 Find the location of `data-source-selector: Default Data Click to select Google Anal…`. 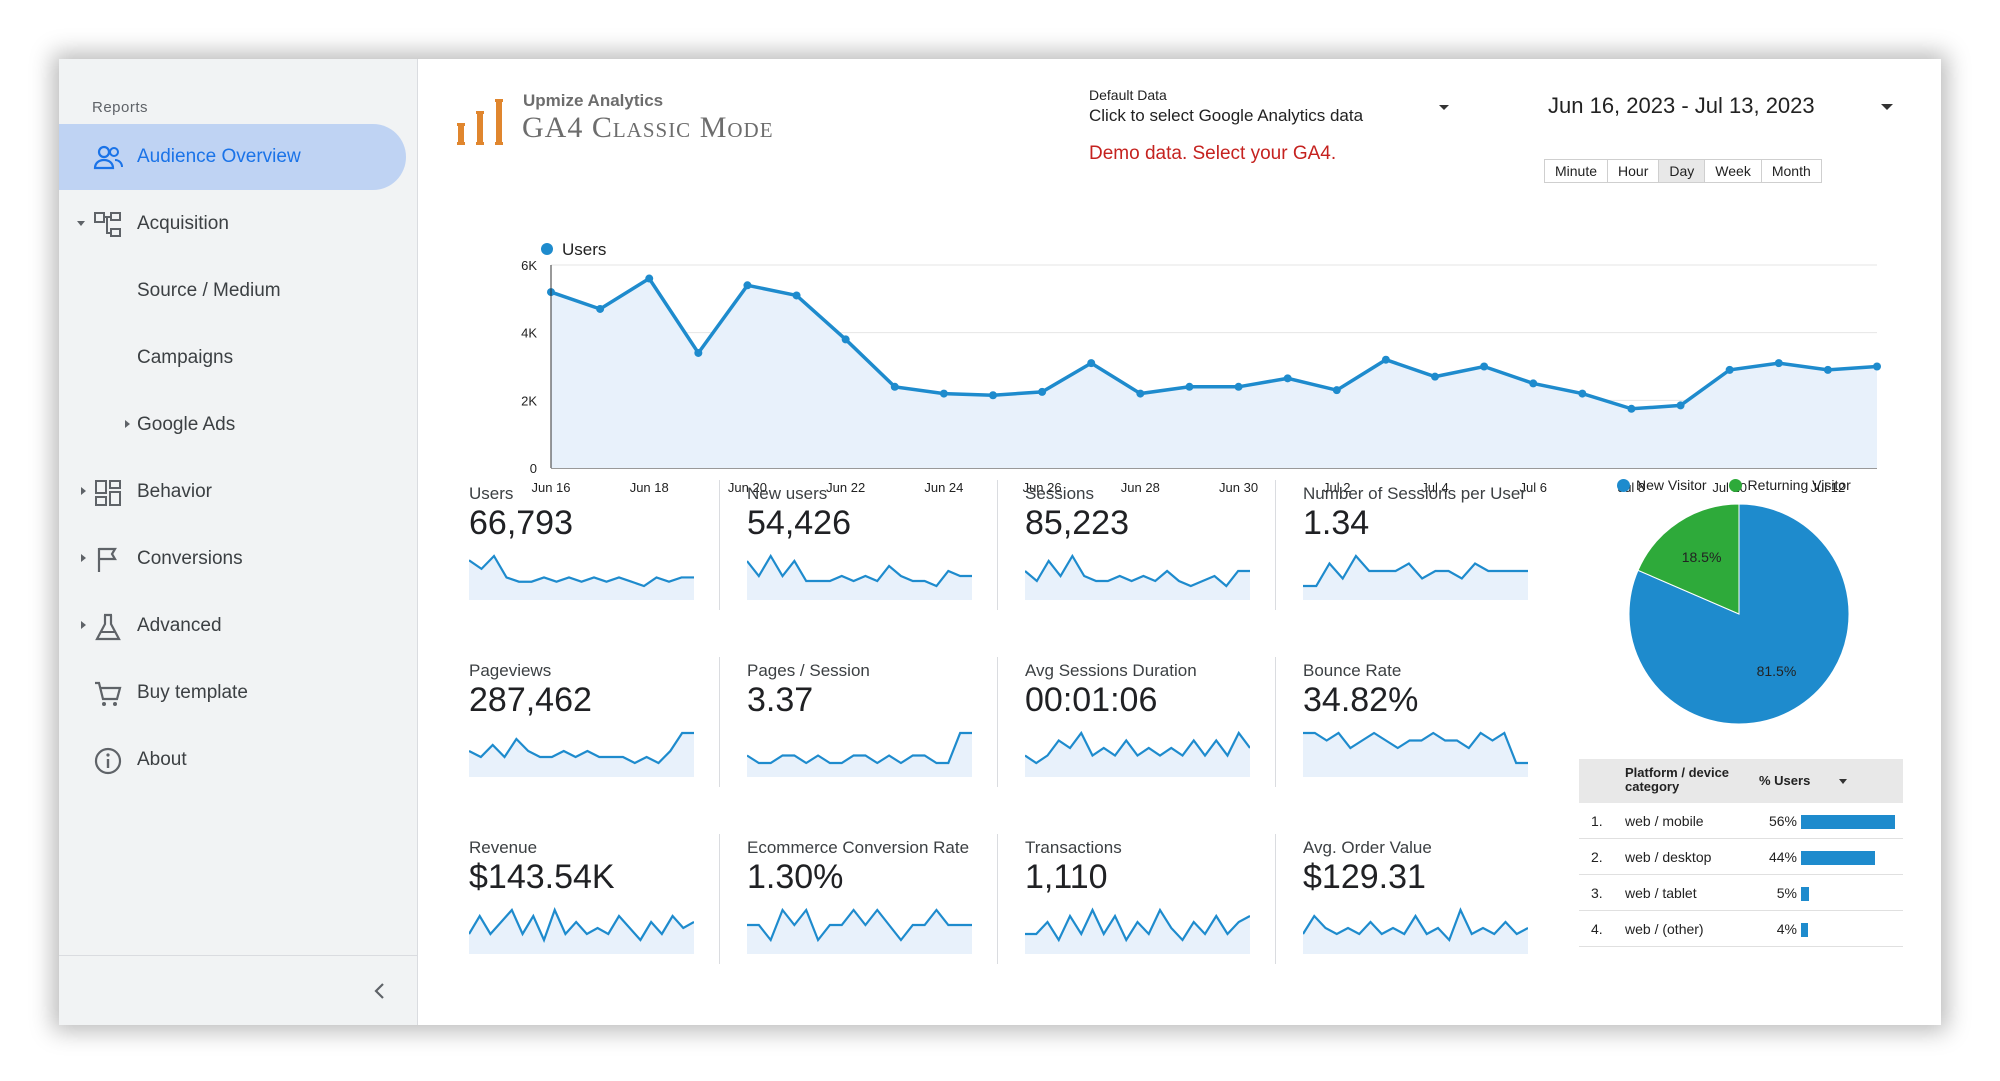

data-source-selector: Default Data Click to select Google Anal… is located at coordinates (1284, 112).